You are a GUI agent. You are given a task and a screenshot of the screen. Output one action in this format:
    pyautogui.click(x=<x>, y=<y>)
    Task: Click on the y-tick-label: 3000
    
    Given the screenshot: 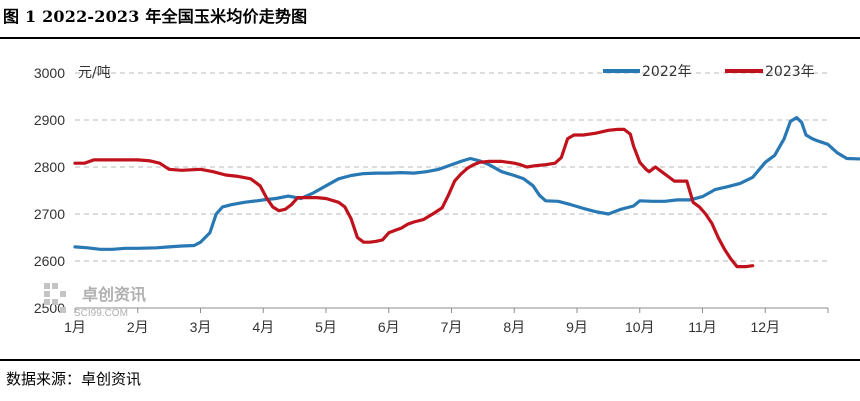 What is the action you would take?
    pyautogui.click(x=49, y=73)
    